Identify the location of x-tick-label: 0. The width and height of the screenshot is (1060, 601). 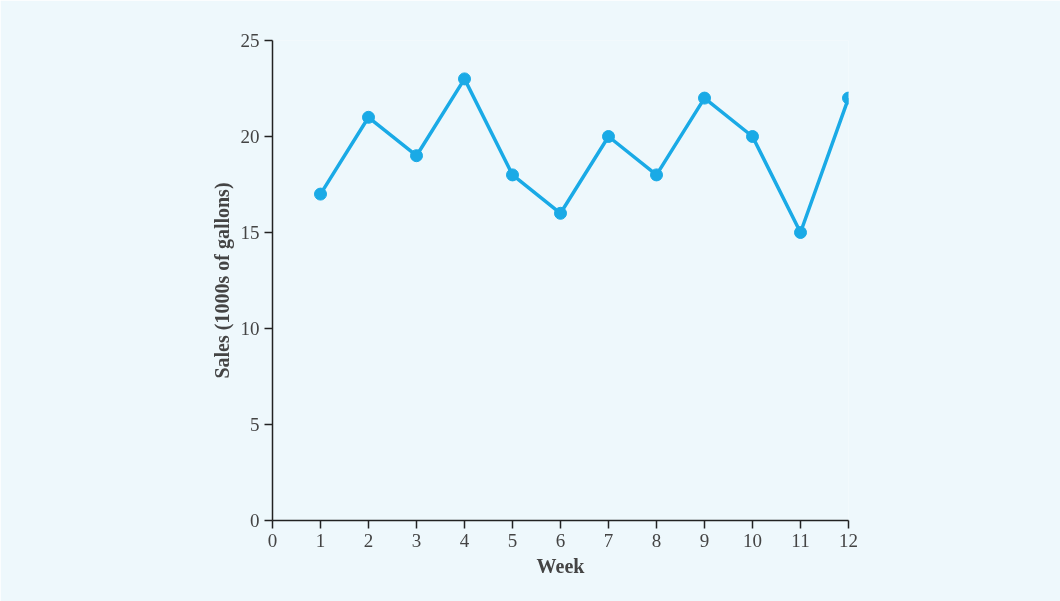
(272, 540).